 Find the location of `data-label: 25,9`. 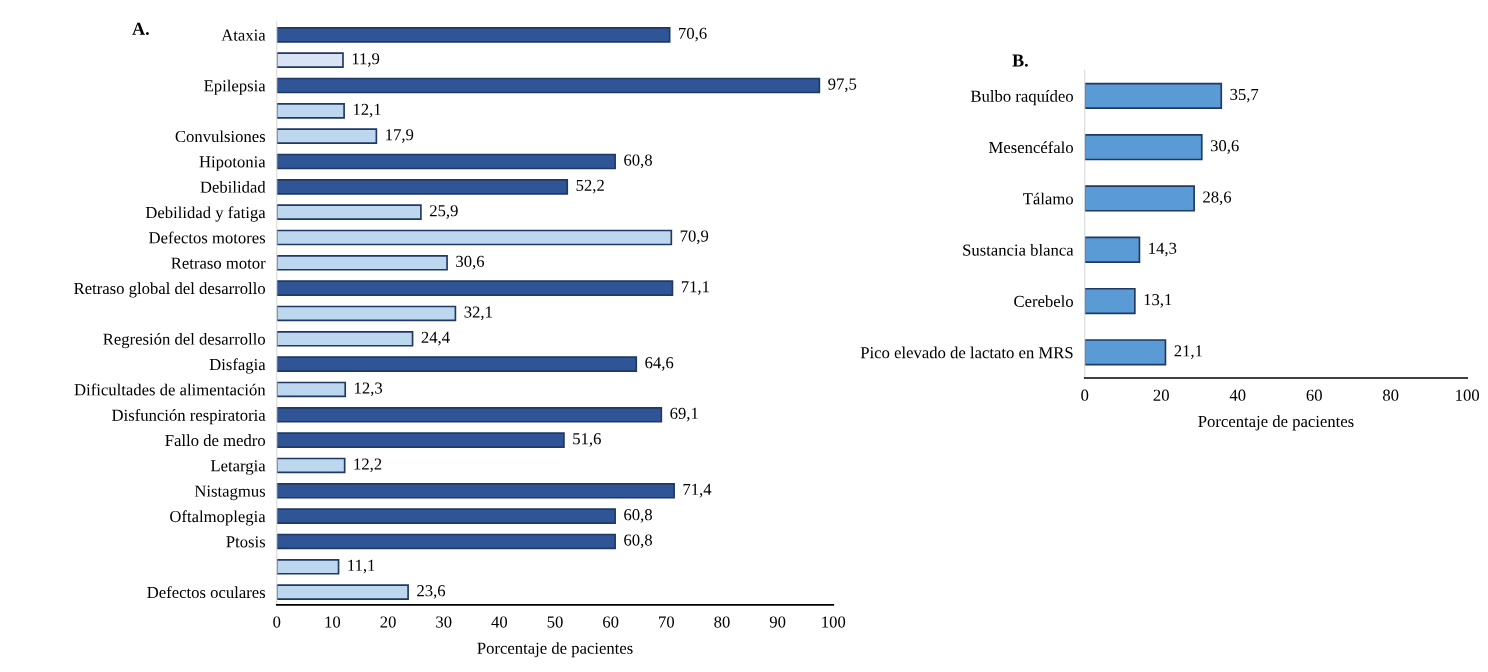

data-label: 25,9 is located at coordinates (443, 212).